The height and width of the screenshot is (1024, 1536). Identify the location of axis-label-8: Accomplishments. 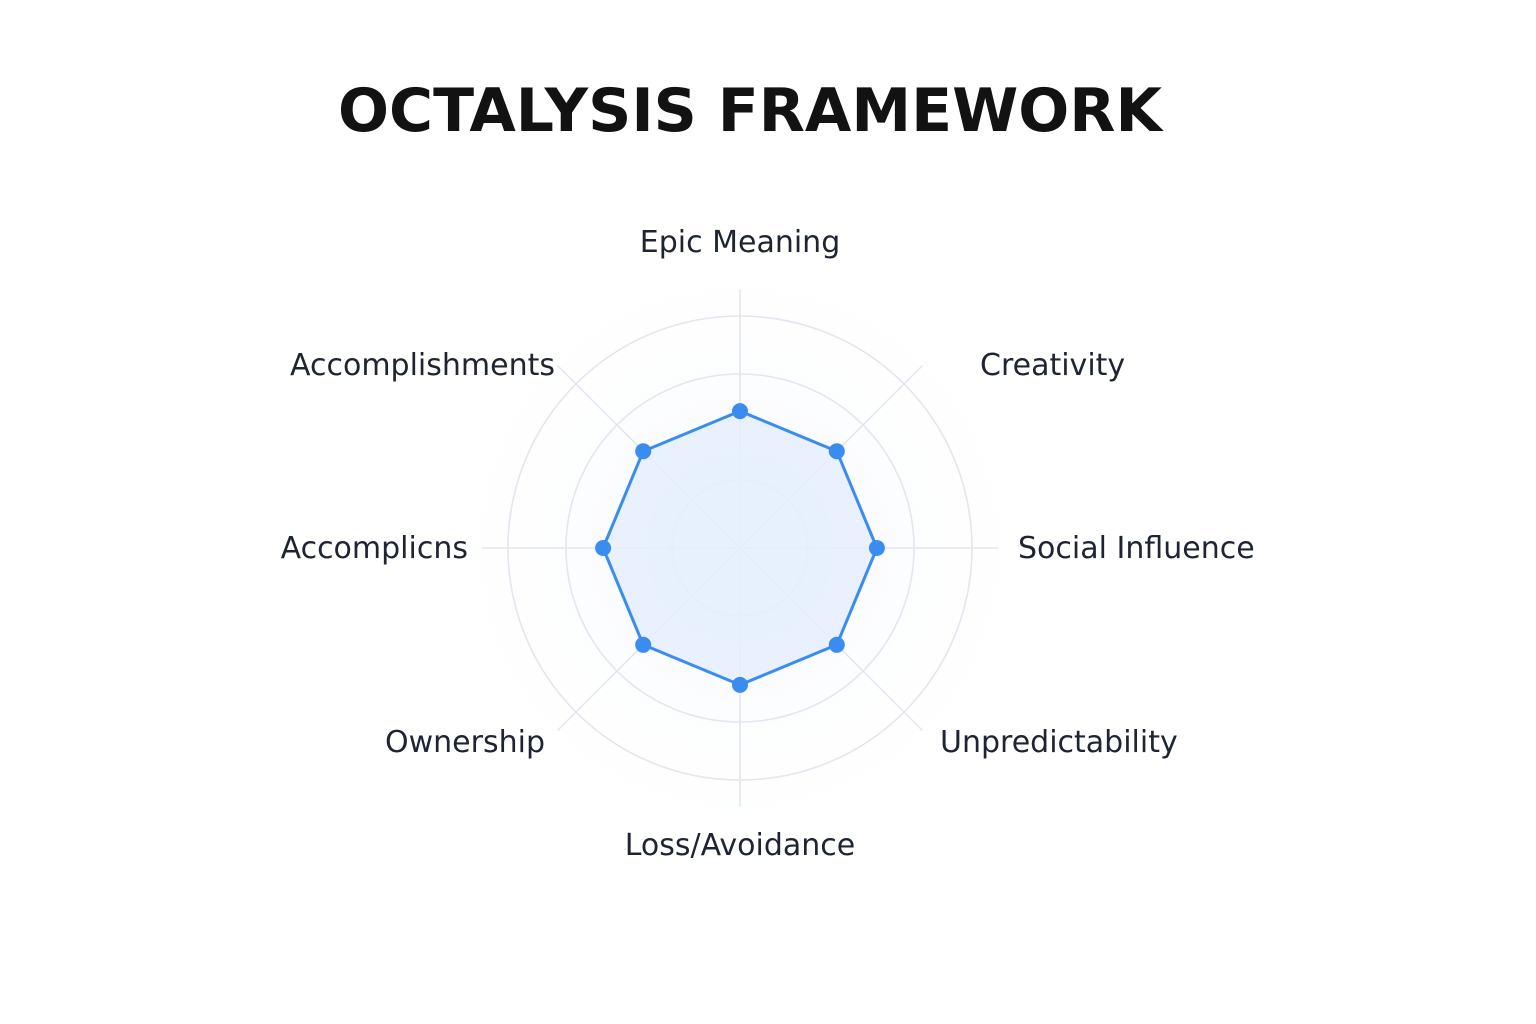
(422, 365).